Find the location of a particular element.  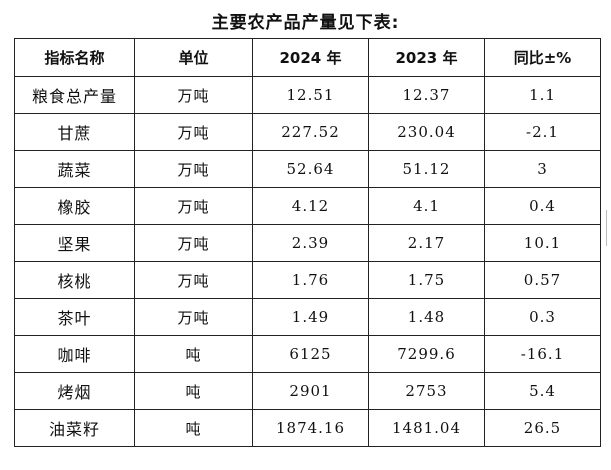

cell-2024: 12.51 is located at coordinates (310, 95).